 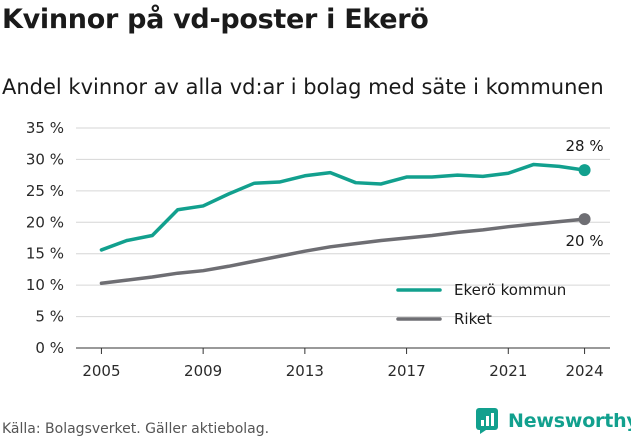 What do you see at coordinates (45, 285) in the screenshot?
I see `y-tick-label: 10 %` at bounding box center [45, 285].